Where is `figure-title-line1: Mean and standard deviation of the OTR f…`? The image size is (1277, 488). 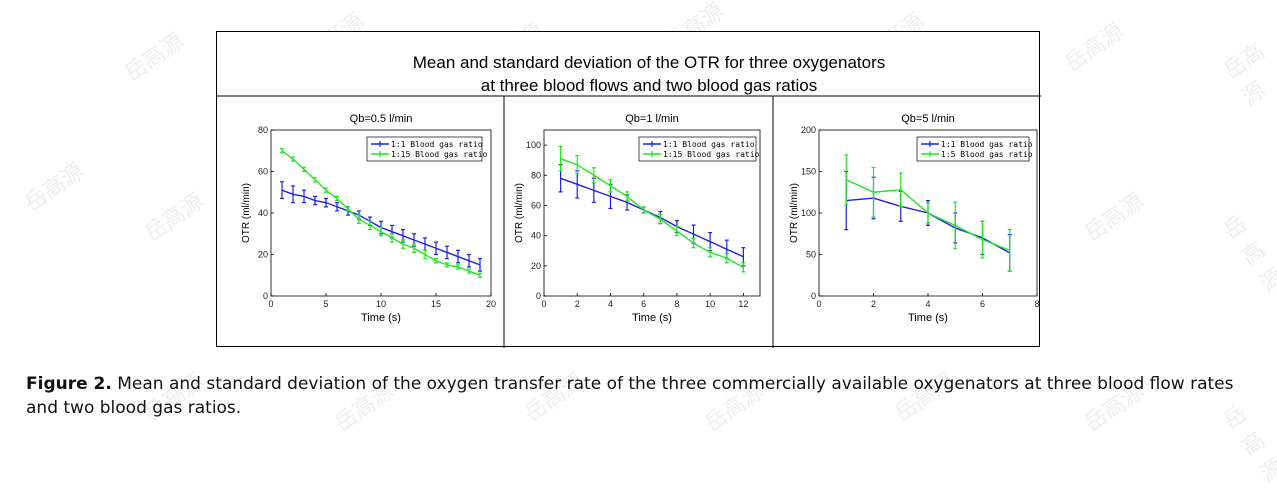
figure-title-line1: Mean and standard deviation of the OTR f… is located at coordinates (649, 62).